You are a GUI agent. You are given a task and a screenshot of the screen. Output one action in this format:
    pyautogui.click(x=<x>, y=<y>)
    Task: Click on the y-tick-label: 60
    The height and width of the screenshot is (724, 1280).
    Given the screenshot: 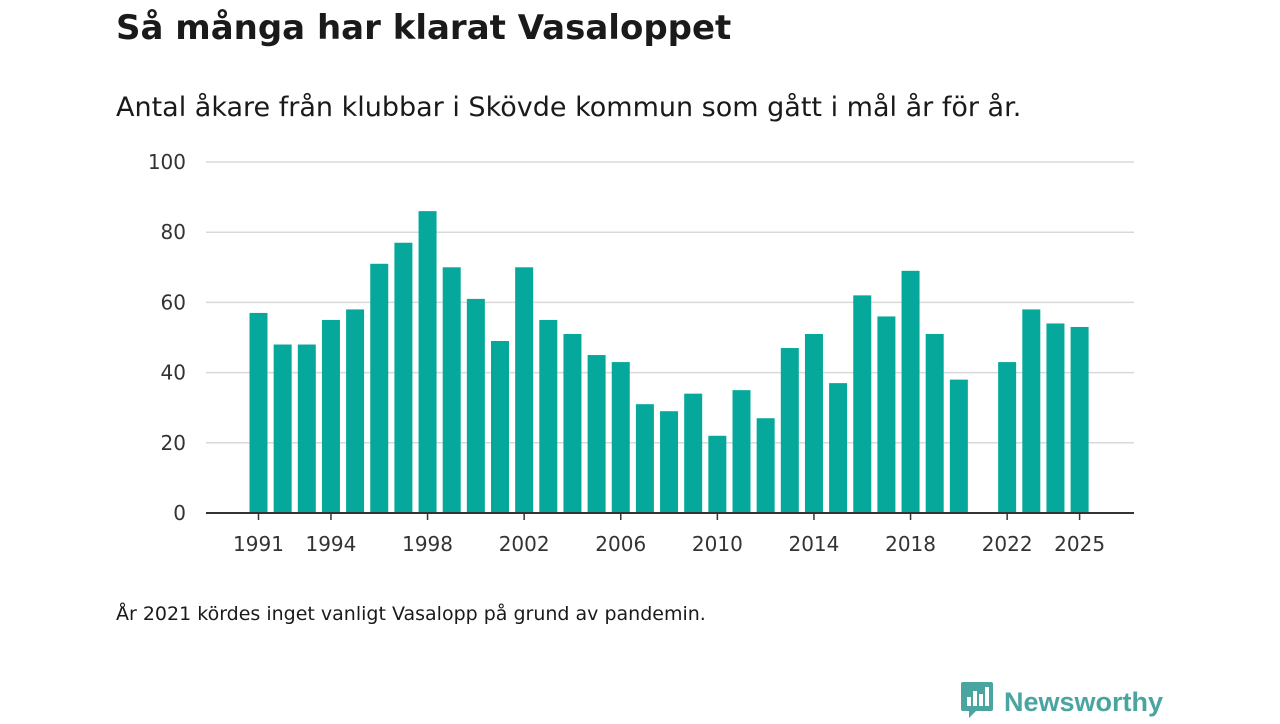 What is the action you would take?
    pyautogui.click(x=173, y=302)
    